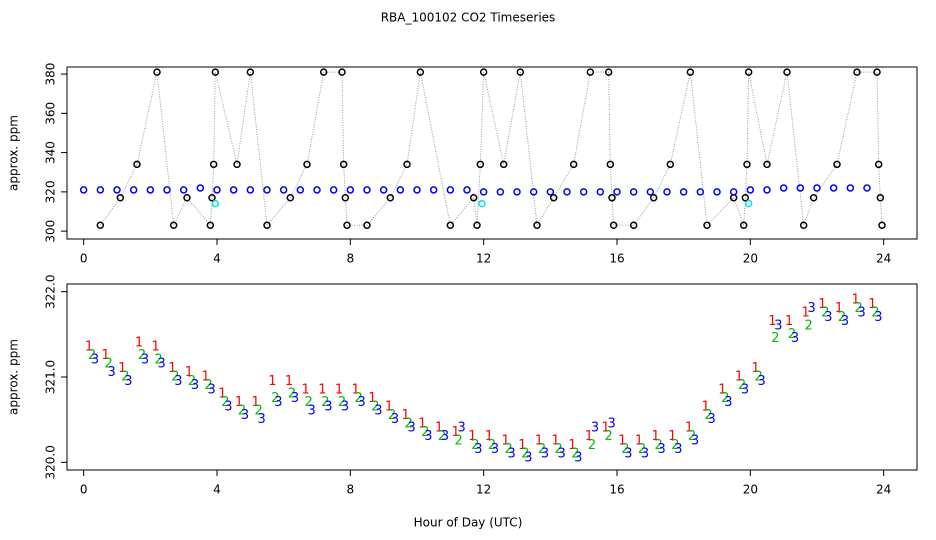 The width and height of the screenshot is (936, 540). What do you see at coordinates (750, 259) in the screenshot?
I see `x-tick-label: 20` at bounding box center [750, 259].